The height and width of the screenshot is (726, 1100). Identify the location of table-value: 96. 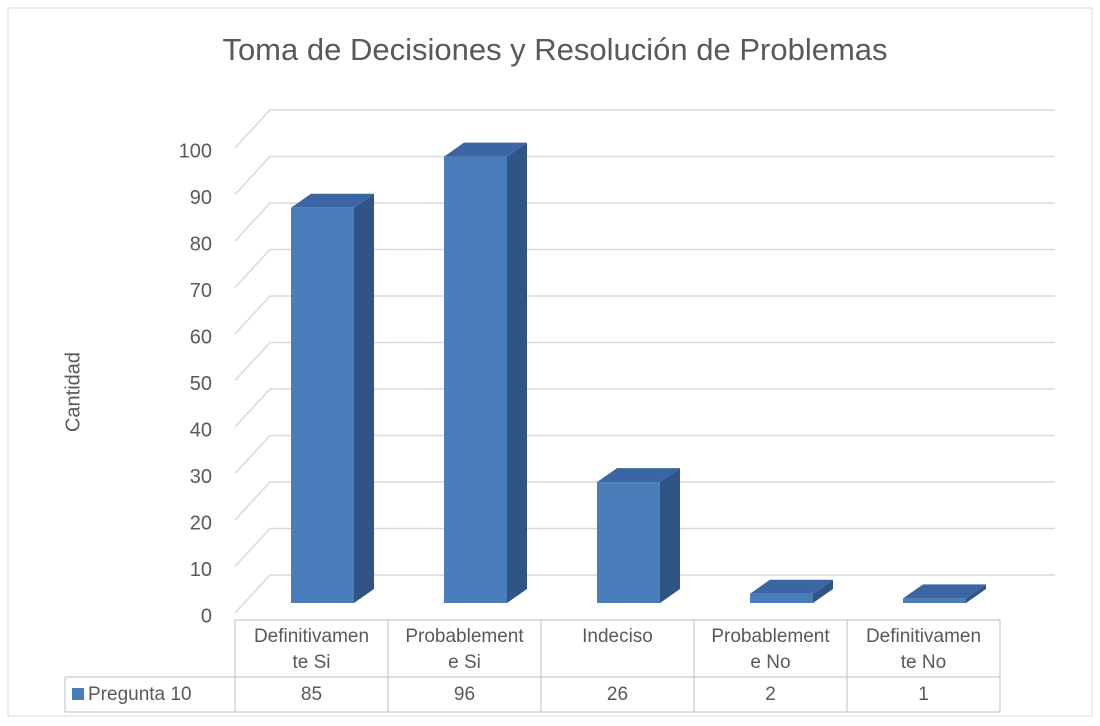
(464, 694).